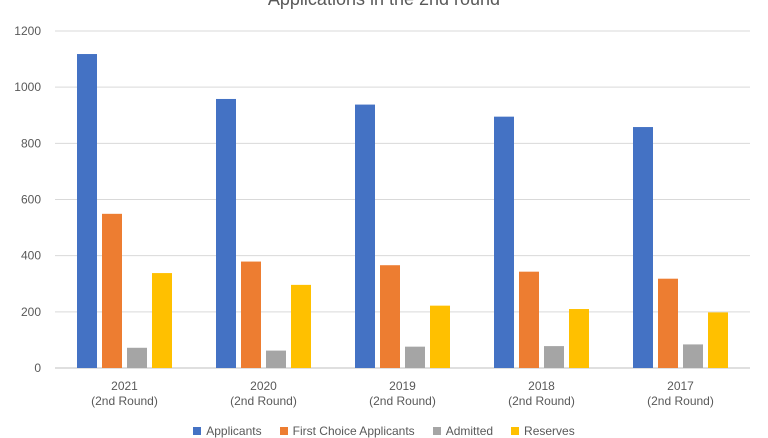  What do you see at coordinates (549, 431) in the screenshot?
I see `legend-label: Reserves` at bounding box center [549, 431].